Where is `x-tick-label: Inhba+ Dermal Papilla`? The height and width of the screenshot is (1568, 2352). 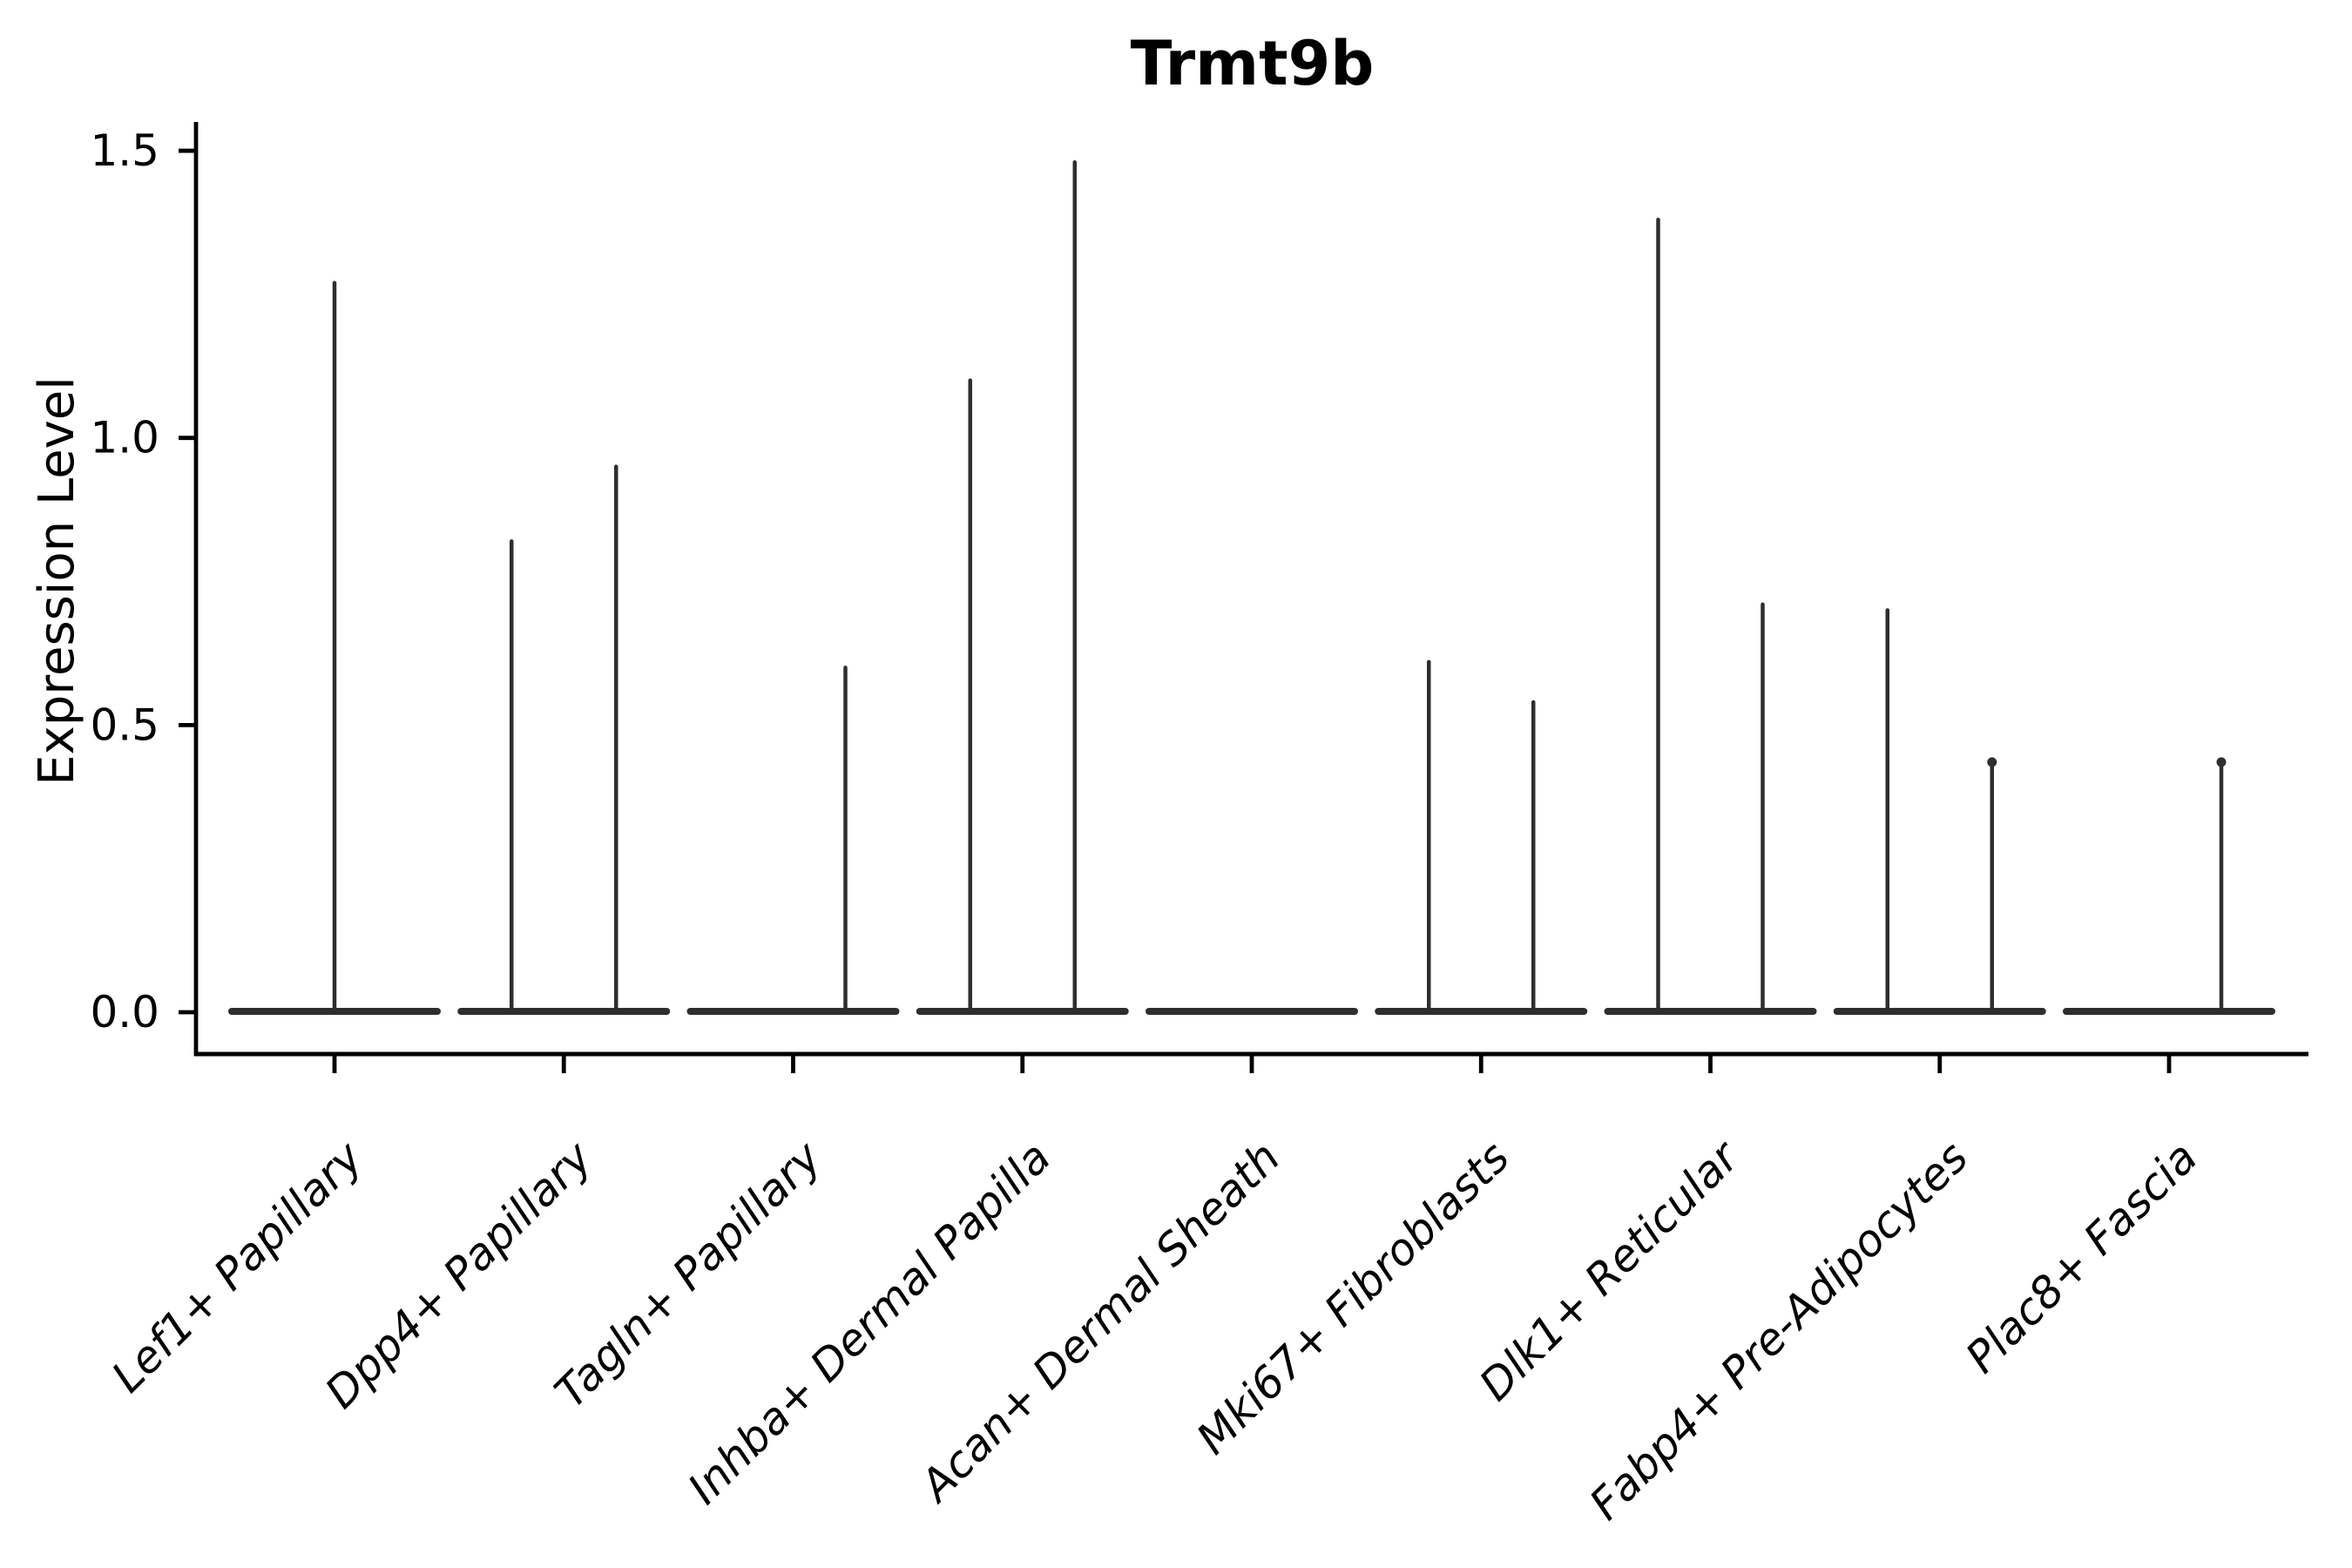 x-tick-label: Inhba+ Dermal Papilla is located at coordinates (869, 1322).